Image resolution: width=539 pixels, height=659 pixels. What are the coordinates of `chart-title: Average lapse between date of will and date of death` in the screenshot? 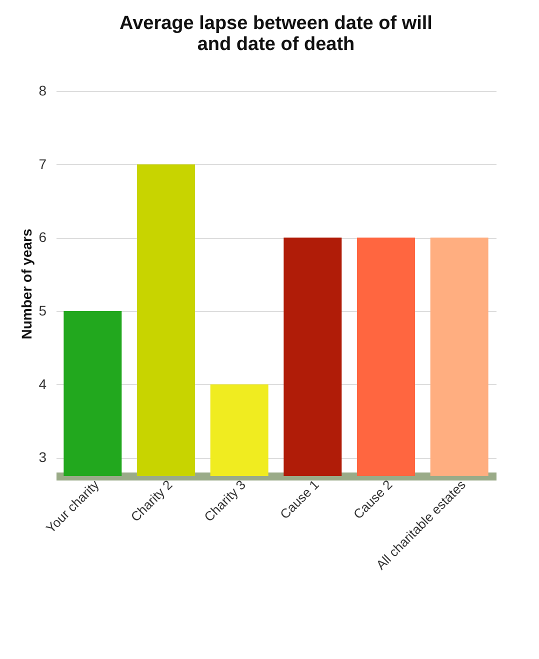 It's located at (276, 34).